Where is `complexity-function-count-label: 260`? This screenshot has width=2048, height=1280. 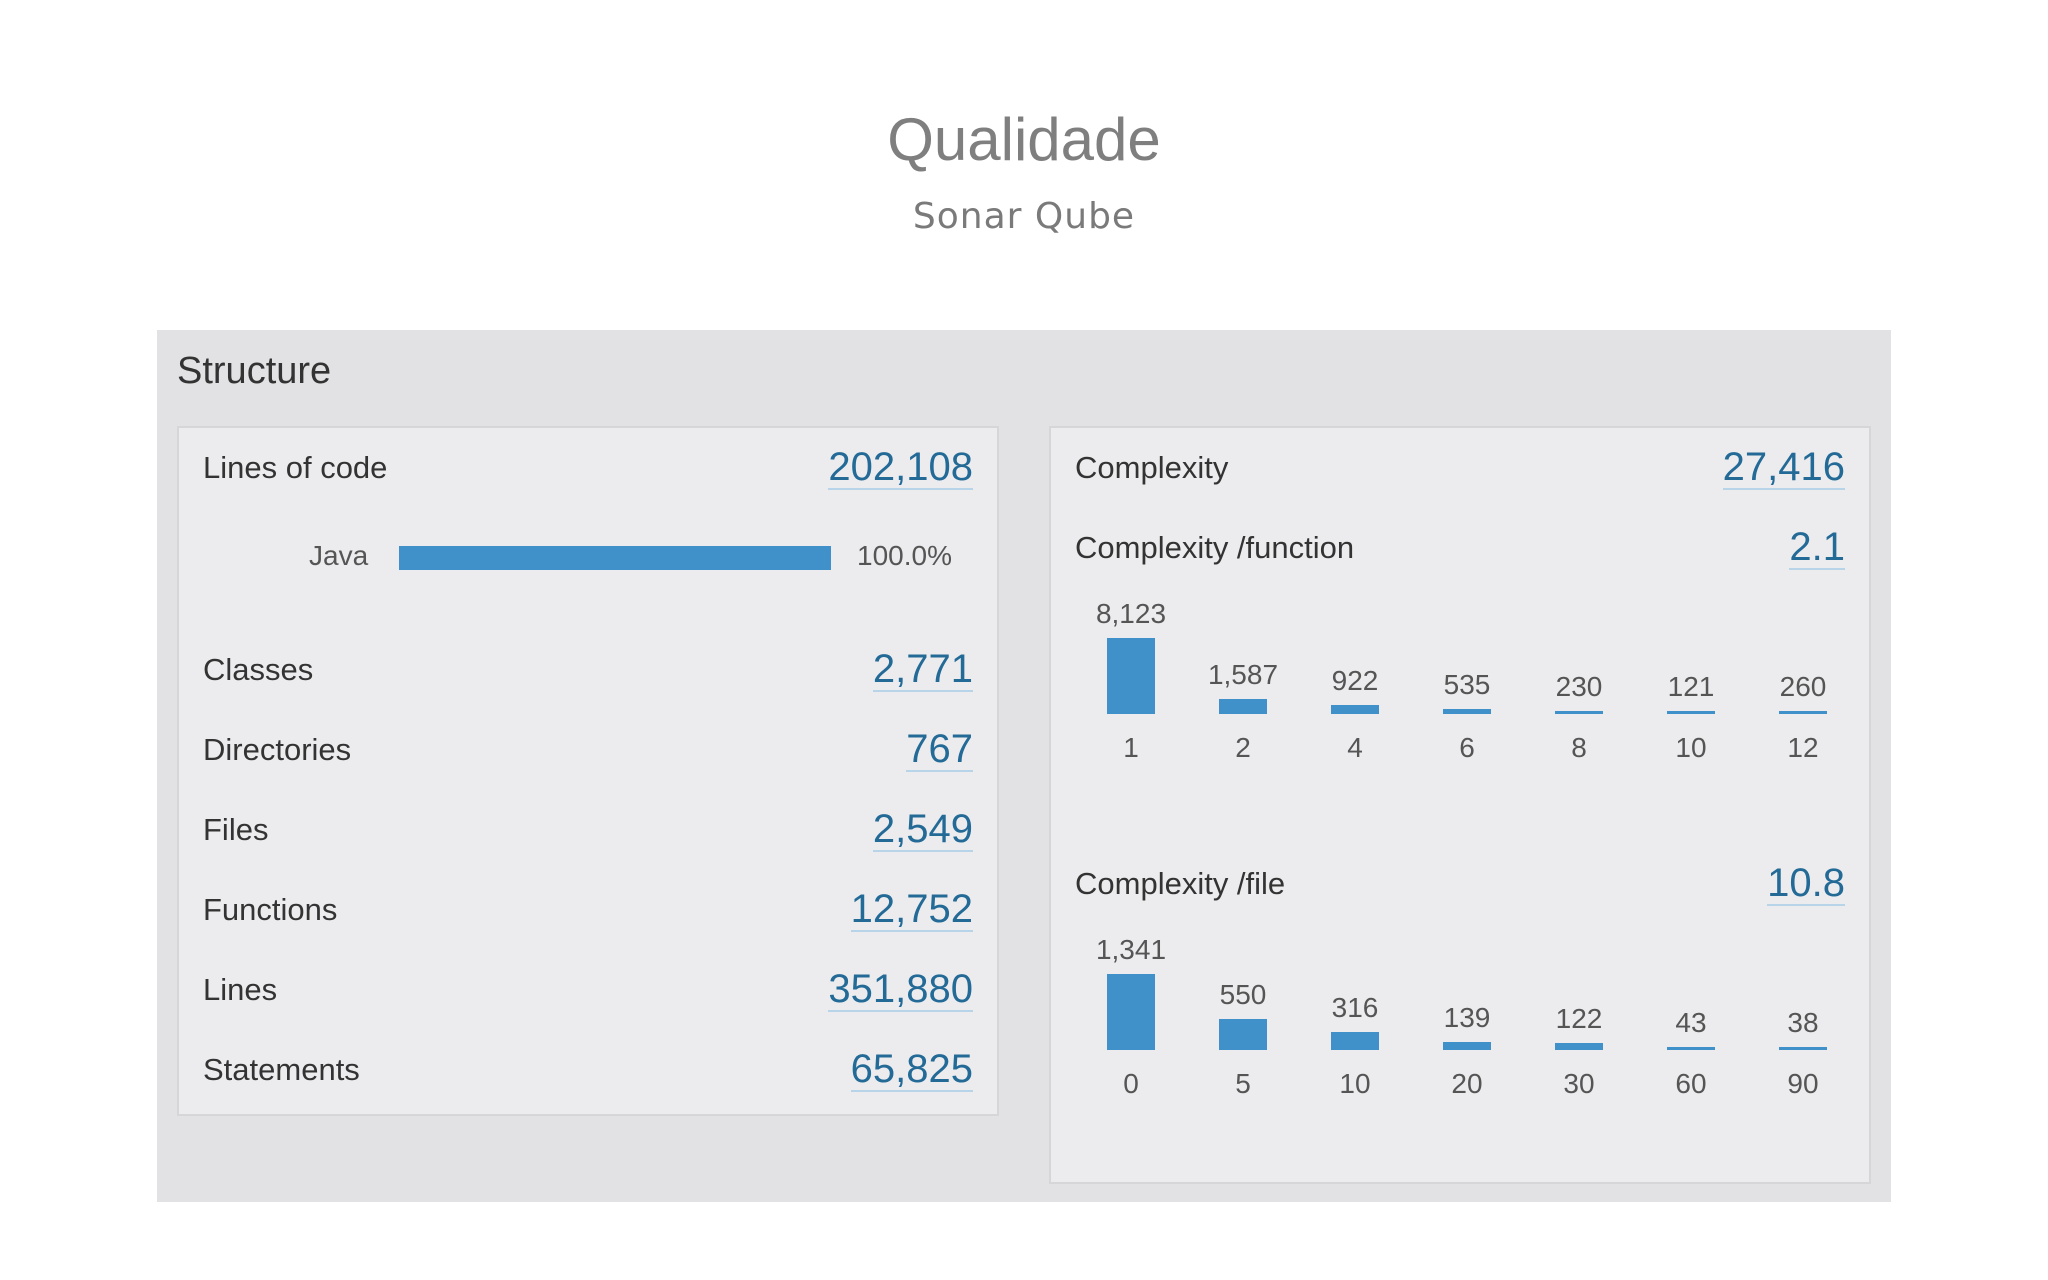
complexity-function-count-label: 260 is located at coordinates (1803, 686).